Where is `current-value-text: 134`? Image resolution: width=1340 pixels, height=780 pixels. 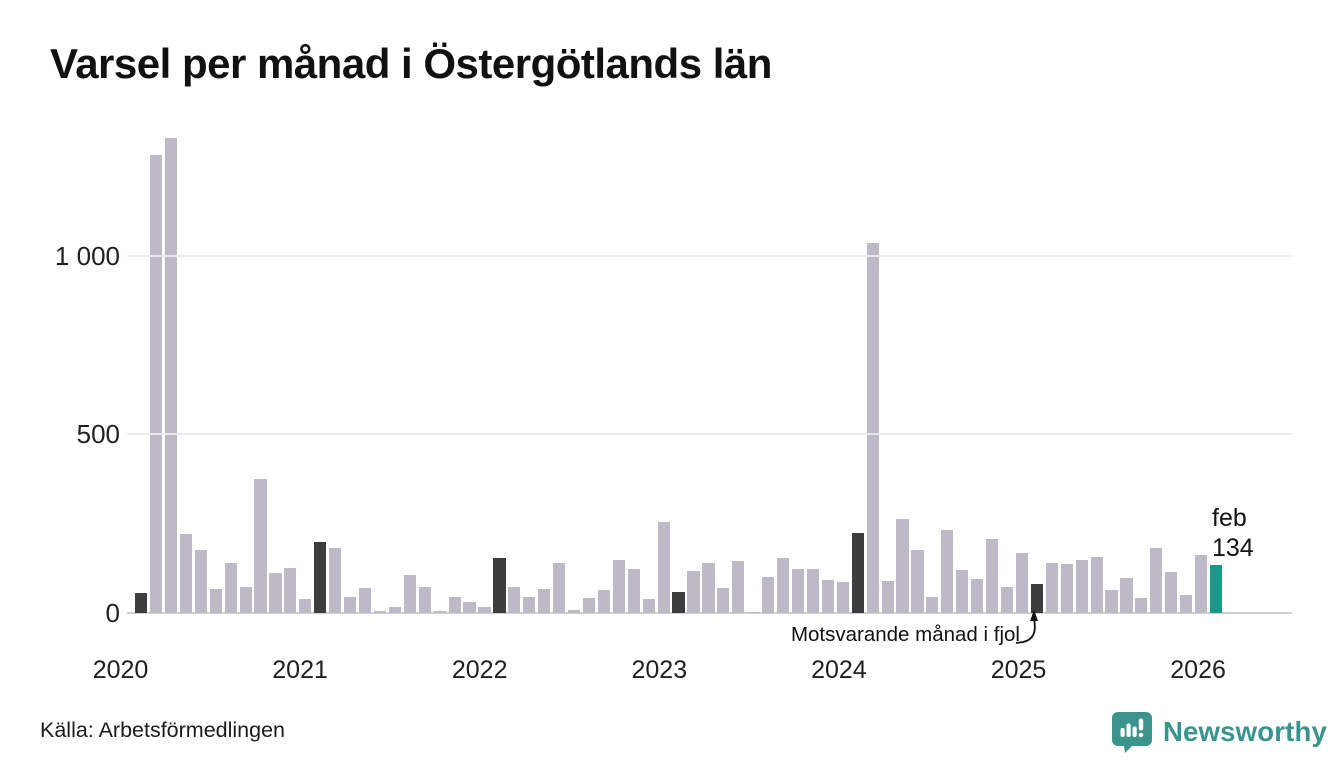 current-value-text: 134 is located at coordinates (1233, 548).